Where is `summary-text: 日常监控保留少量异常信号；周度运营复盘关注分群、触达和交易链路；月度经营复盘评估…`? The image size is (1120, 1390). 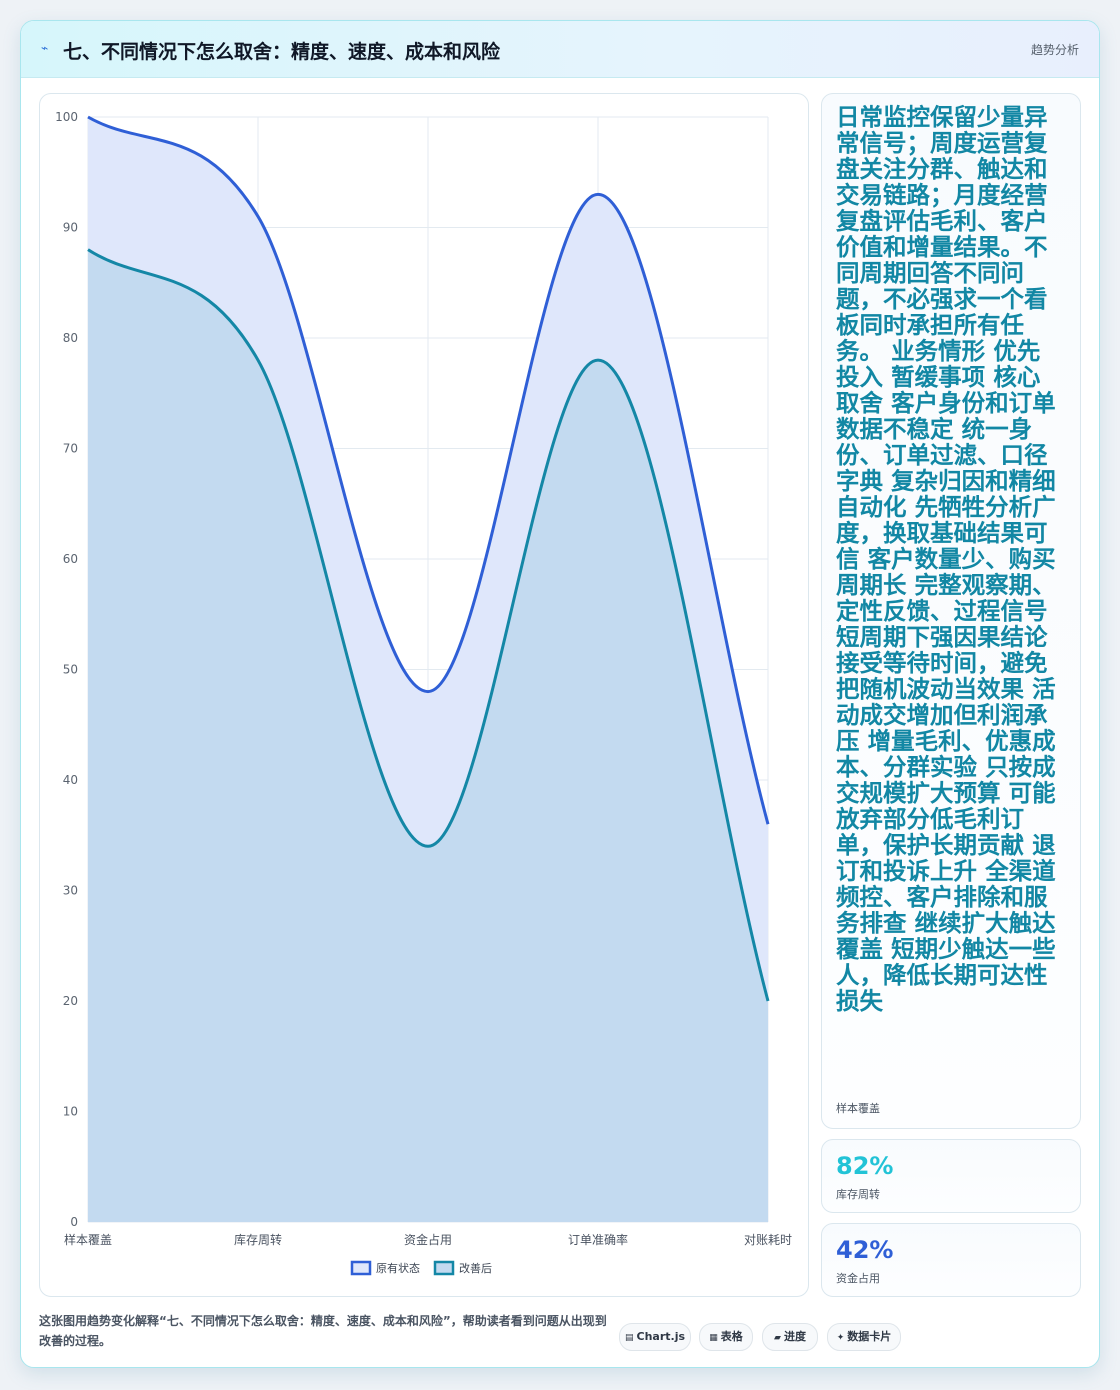
summary-text: 日常监控保留少量异常信号；周度运营复盘关注分群、触达和交易链路；月度经营复盘评估… is located at coordinates (946, 559).